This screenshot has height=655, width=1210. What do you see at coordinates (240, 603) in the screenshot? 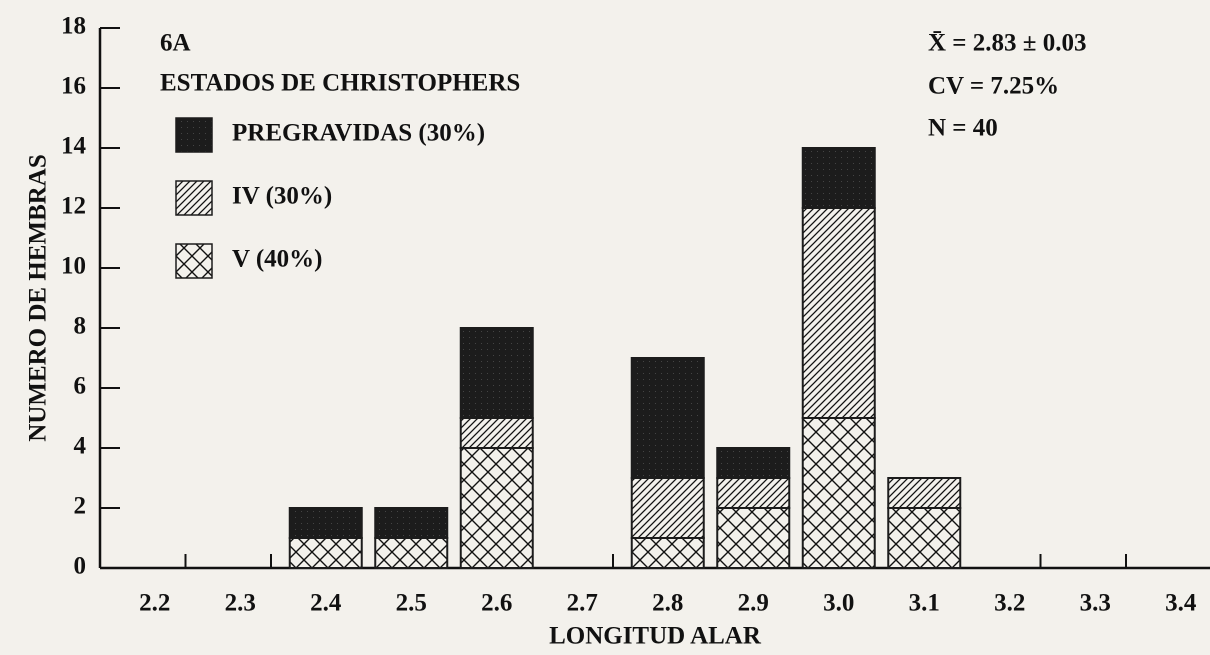
I see `x-tick-label: 2.3` at bounding box center [240, 603].